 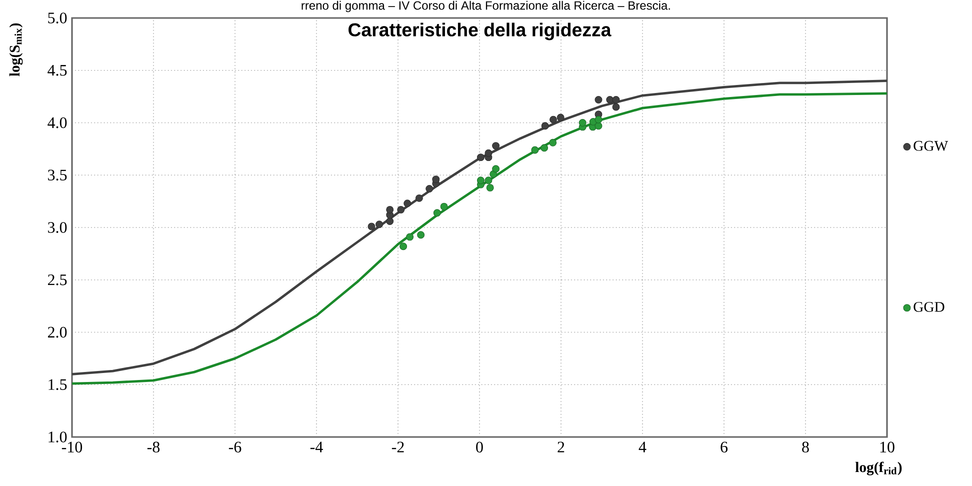 What do you see at coordinates (57, 227) in the screenshot?
I see `y-tick-label: 3.0` at bounding box center [57, 227].